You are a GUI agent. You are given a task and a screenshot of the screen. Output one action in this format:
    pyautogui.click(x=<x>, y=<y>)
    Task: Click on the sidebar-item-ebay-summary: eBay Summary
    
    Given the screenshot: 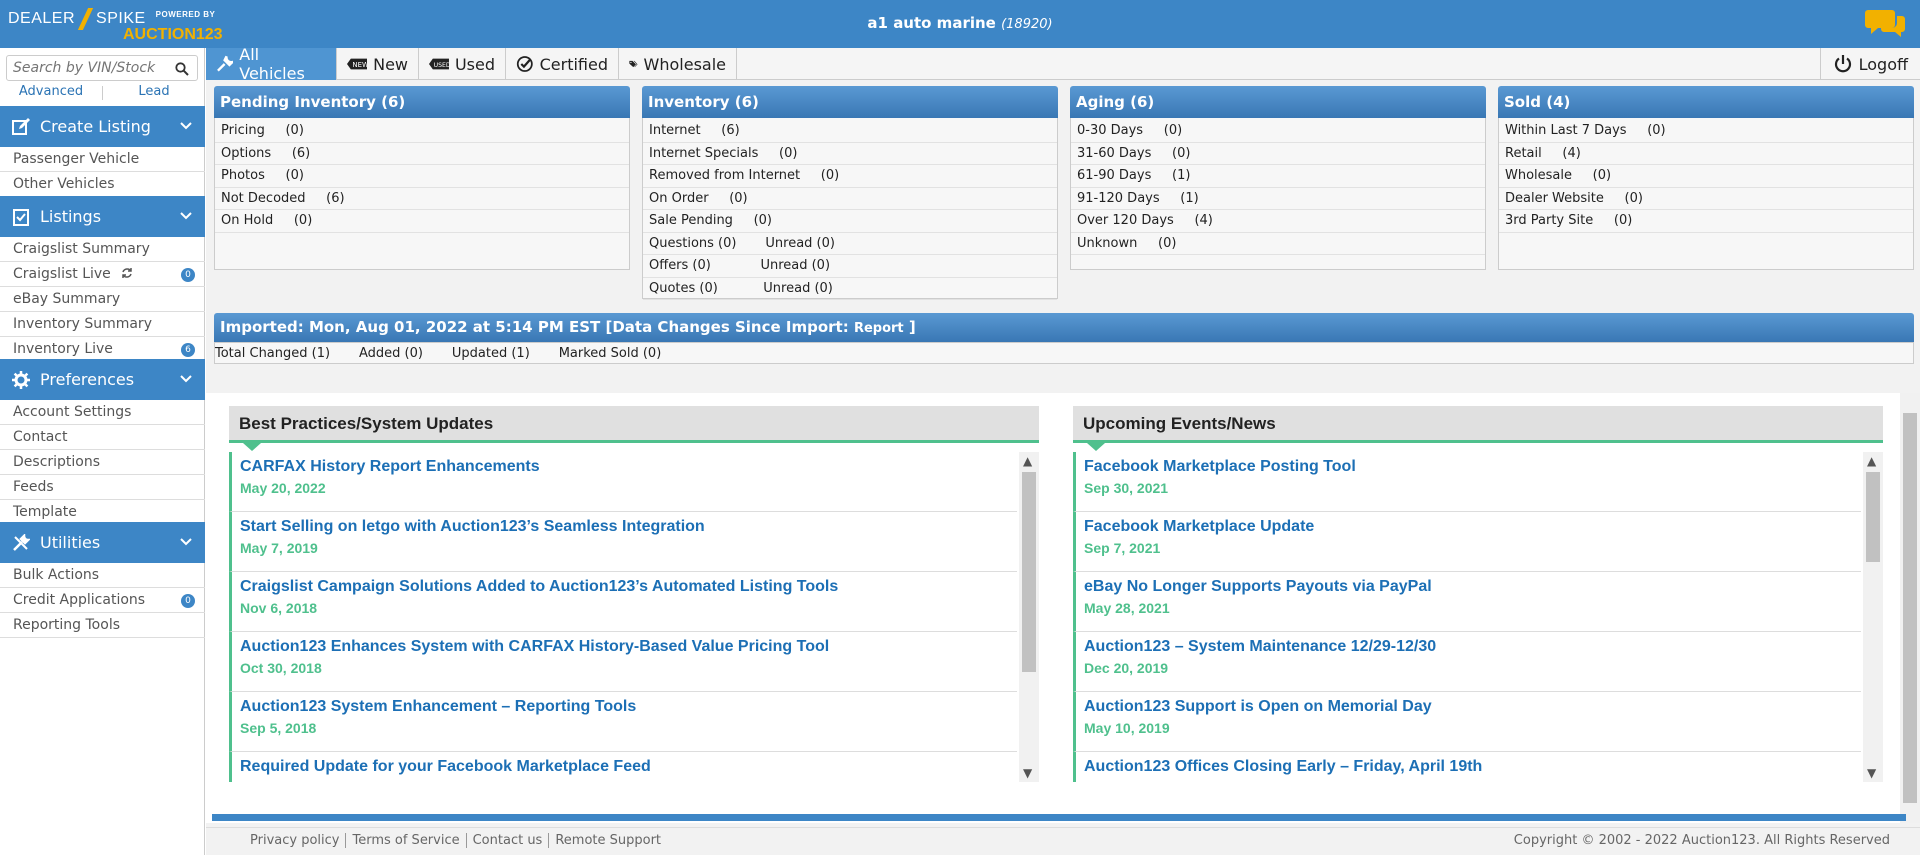 What is the action you would take?
    pyautogui.click(x=102, y=299)
    